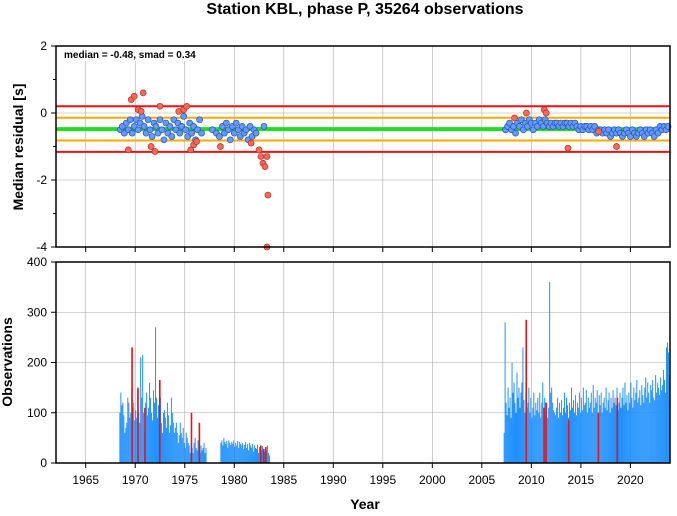  What do you see at coordinates (41, 247) in the screenshot?
I see `residual-y-tick-label: -4` at bounding box center [41, 247].